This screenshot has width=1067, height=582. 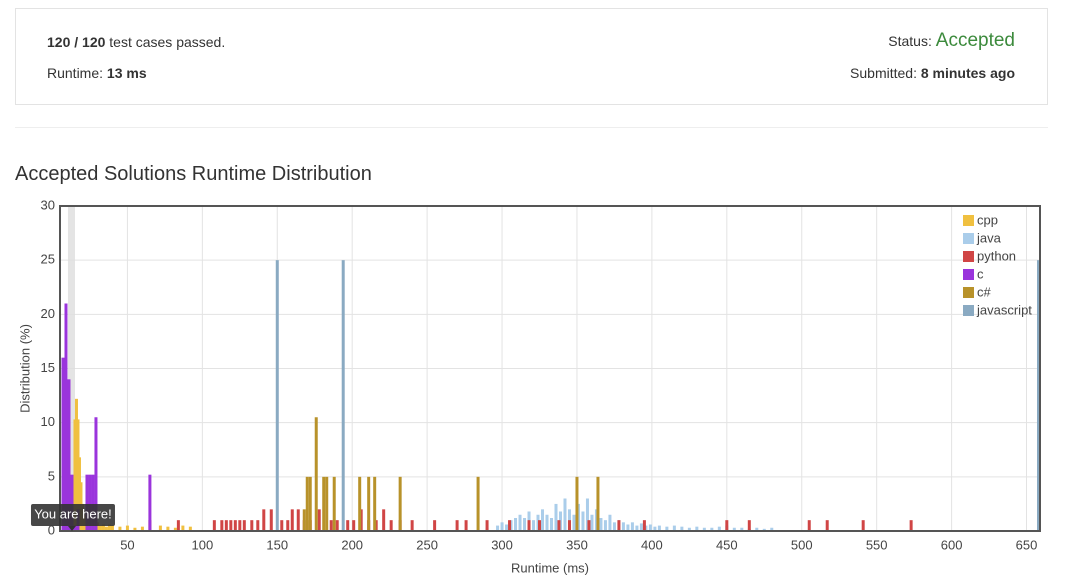 I want to click on submitted-label: Submitted:, so click(x=883, y=73).